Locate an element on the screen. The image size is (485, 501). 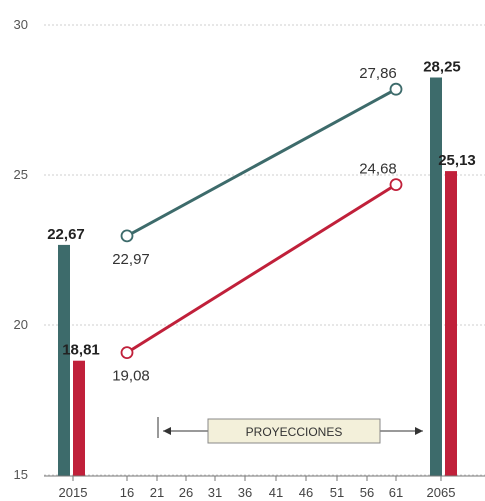
x-tick-label: 2015 is located at coordinates (73, 492).